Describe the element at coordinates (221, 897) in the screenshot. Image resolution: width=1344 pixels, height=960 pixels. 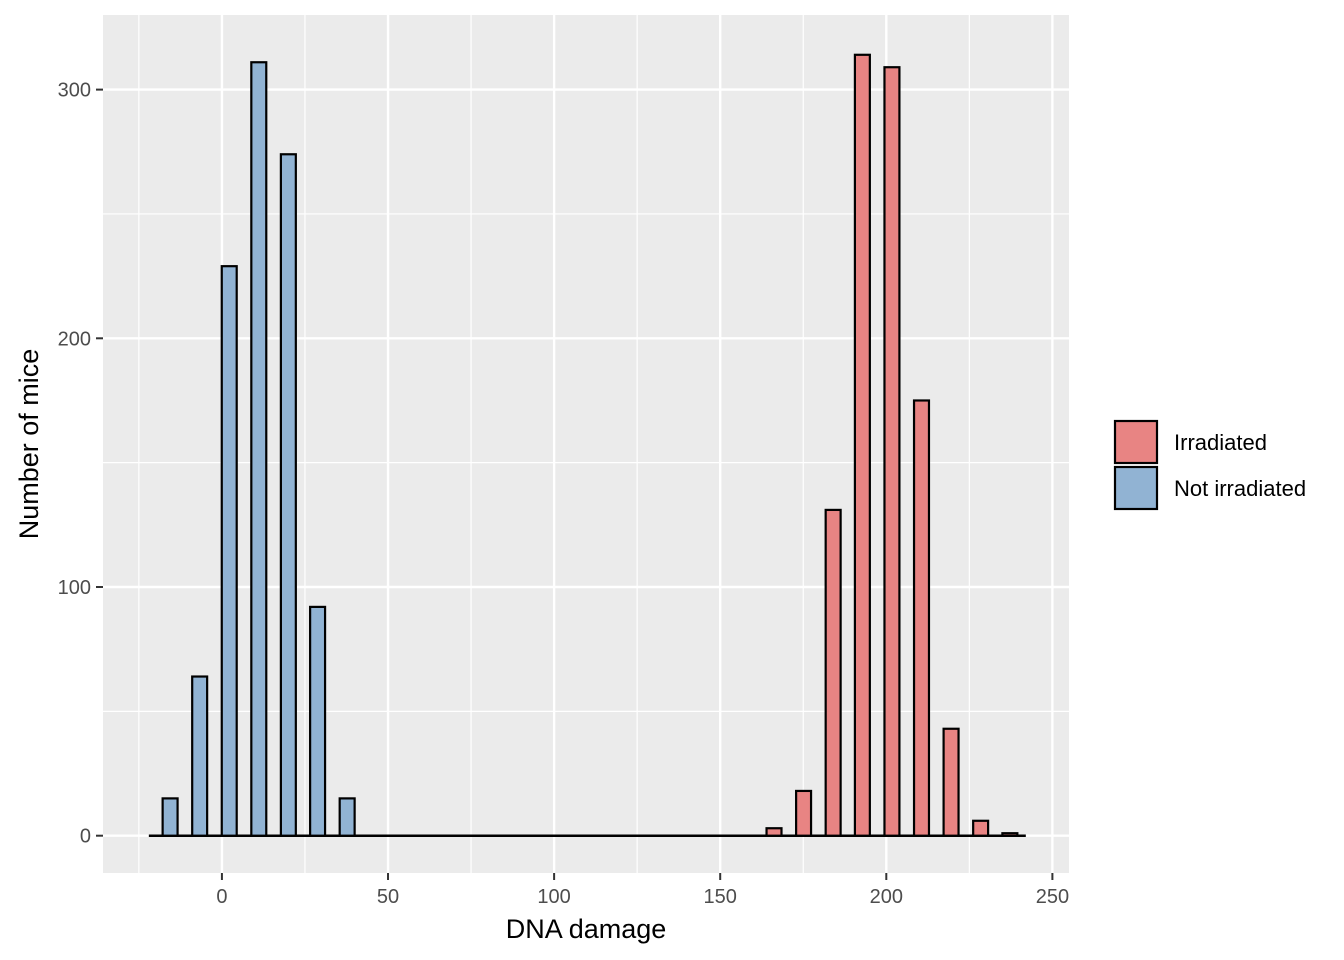
I see `x-tick-label: 0` at that location.